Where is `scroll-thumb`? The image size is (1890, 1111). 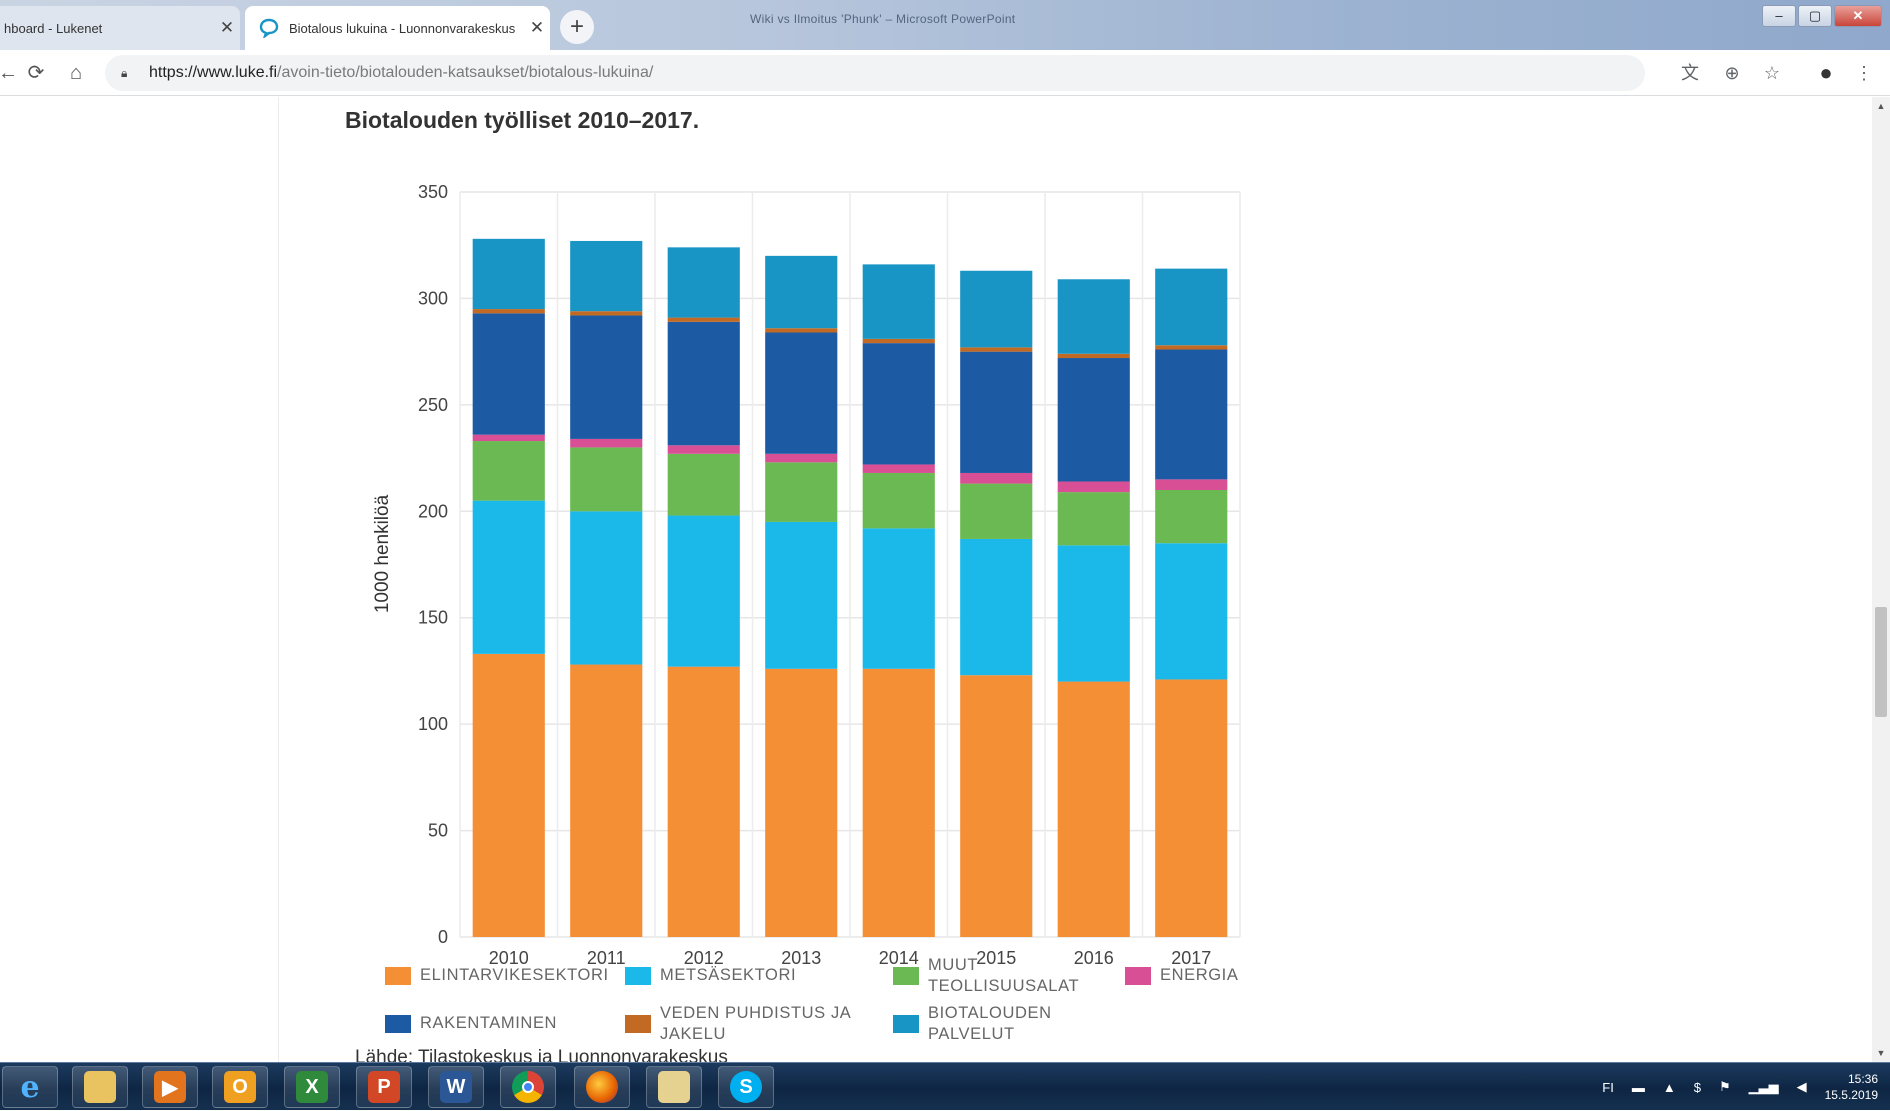
scroll-thumb is located at coordinates (1881, 662).